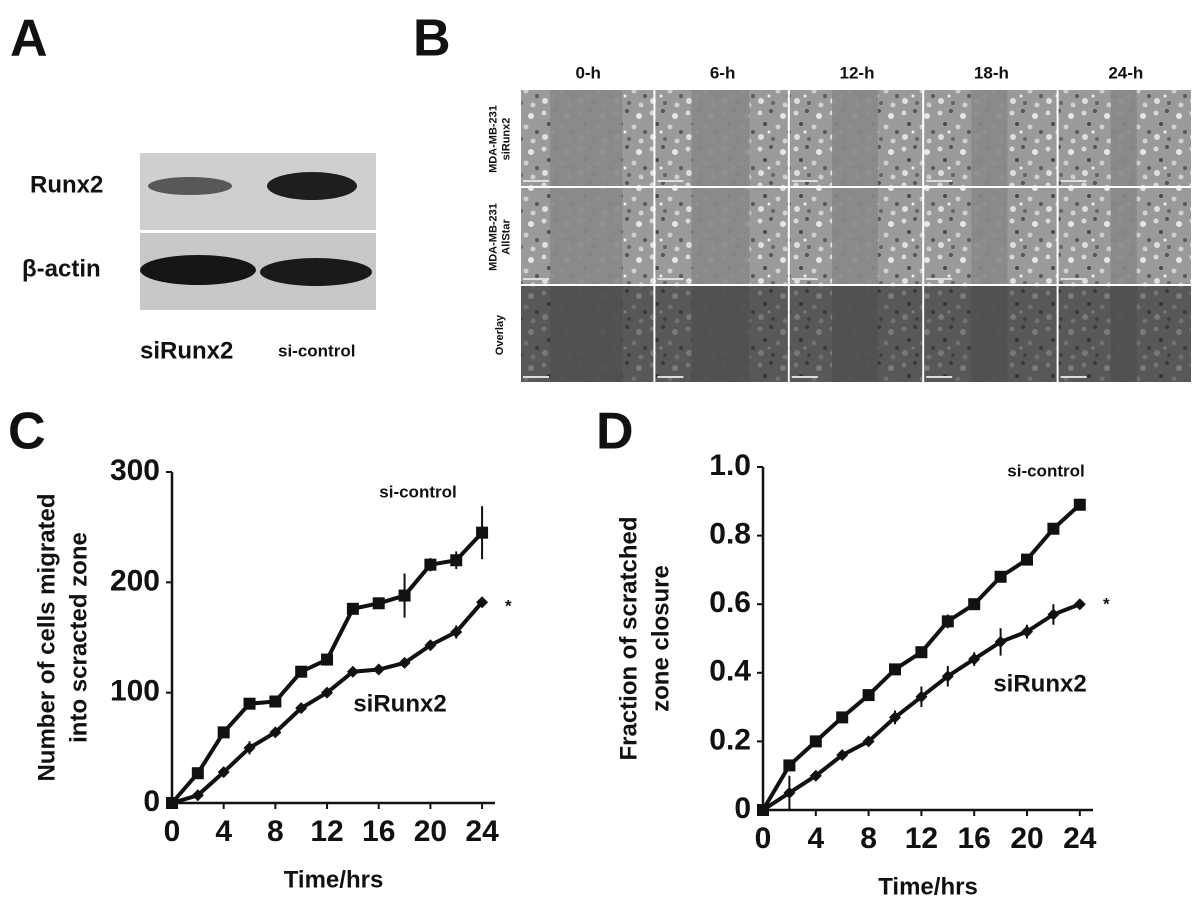  What do you see at coordinates (46, 637) in the screenshot?
I see `y-axis-title: Number of cells migrated` at bounding box center [46, 637].